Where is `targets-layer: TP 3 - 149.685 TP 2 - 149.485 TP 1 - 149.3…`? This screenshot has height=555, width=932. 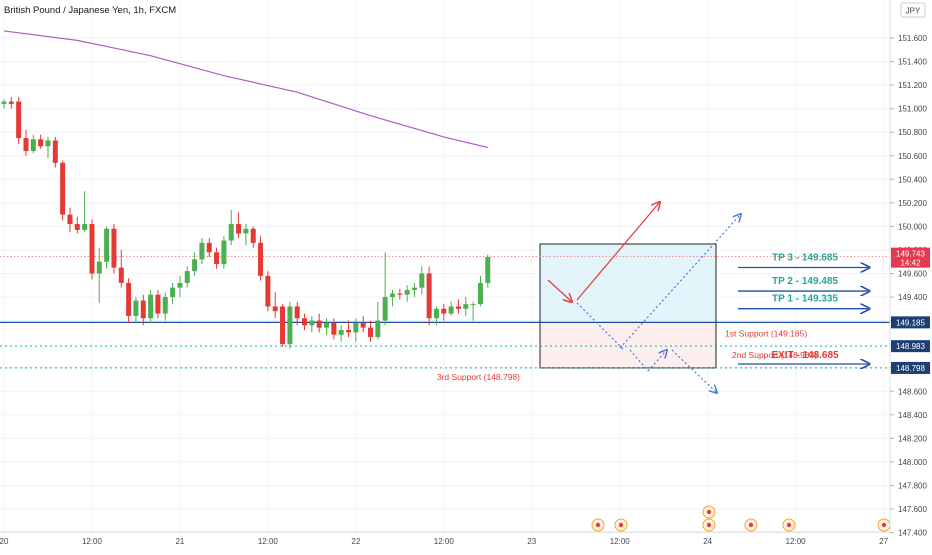 targets-layer: TP 3 - 149.685 TP 2 - 149.485 TP 1 - 149.3… is located at coordinates (803, 308).